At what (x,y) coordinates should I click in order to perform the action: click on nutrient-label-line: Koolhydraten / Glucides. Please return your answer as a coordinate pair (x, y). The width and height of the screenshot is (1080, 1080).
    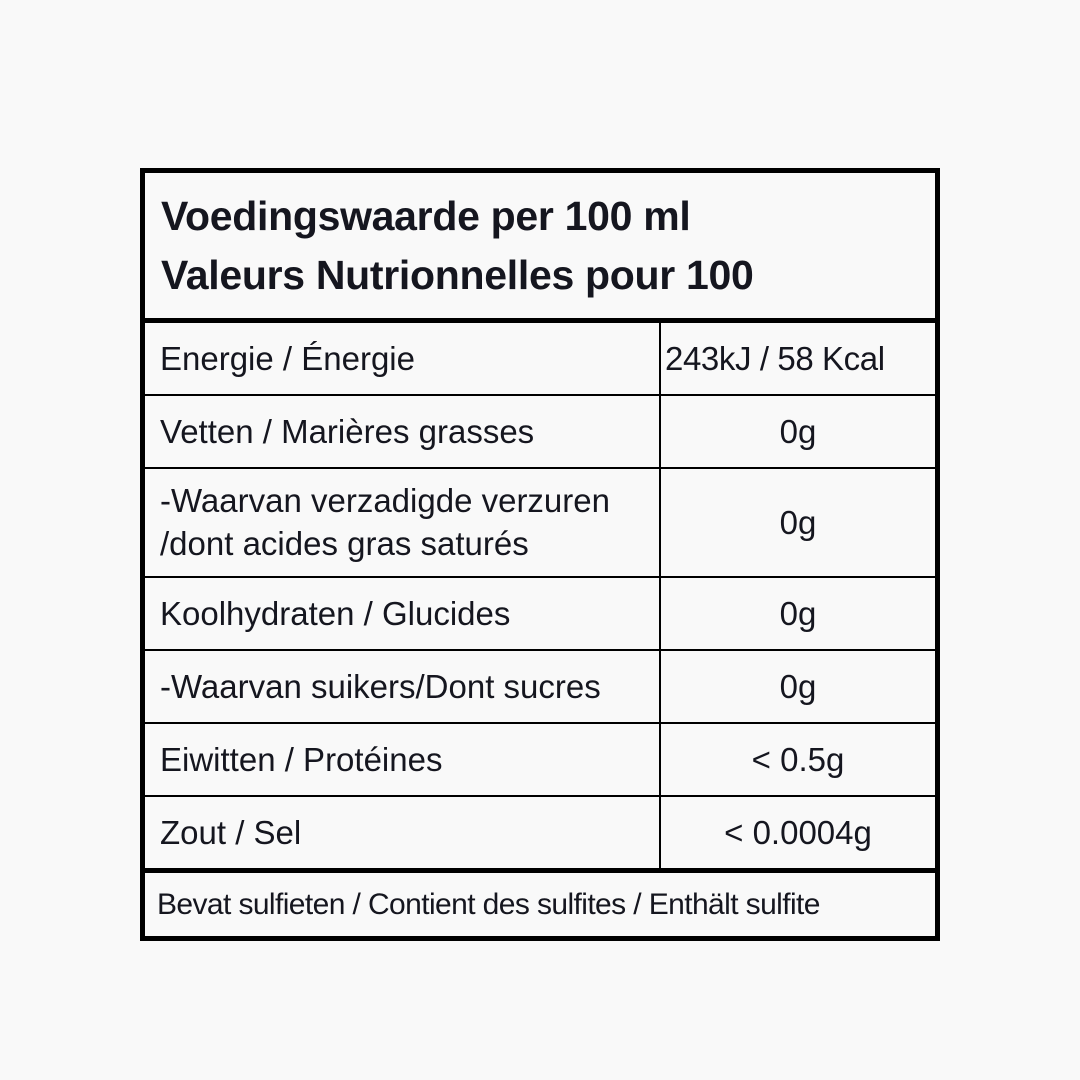
    Looking at the image, I should click on (335, 613).